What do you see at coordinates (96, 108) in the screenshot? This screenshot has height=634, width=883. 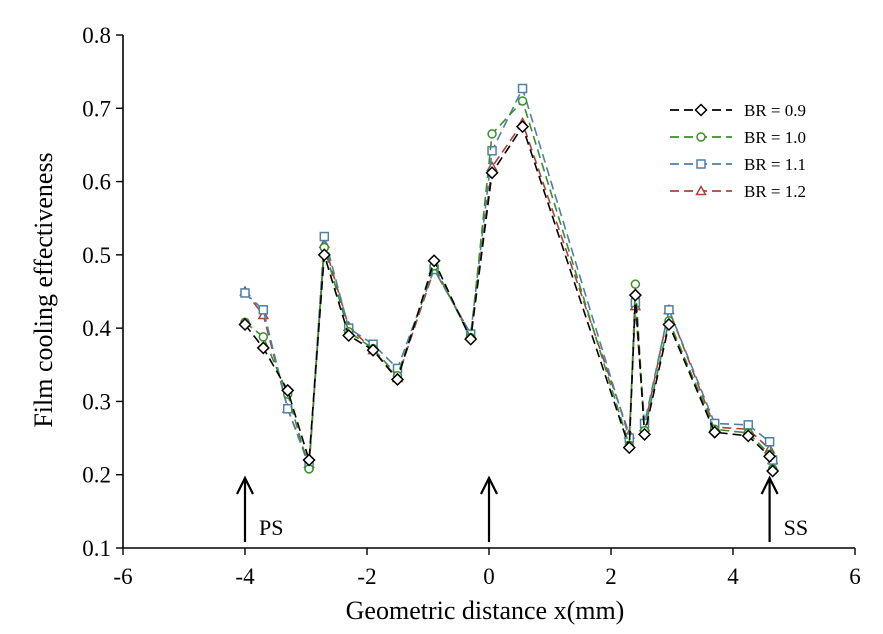 I see `y-tick-label: 0.7` at bounding box center [96, 108].